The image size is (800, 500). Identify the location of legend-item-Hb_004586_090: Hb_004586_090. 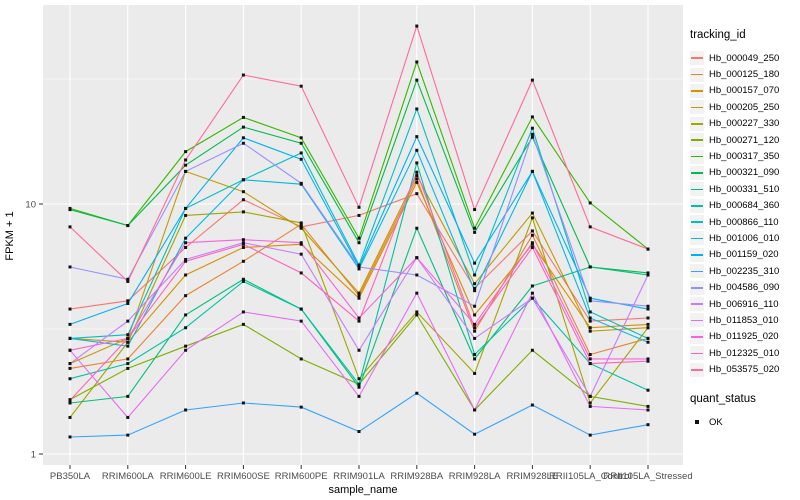
(744, 287).